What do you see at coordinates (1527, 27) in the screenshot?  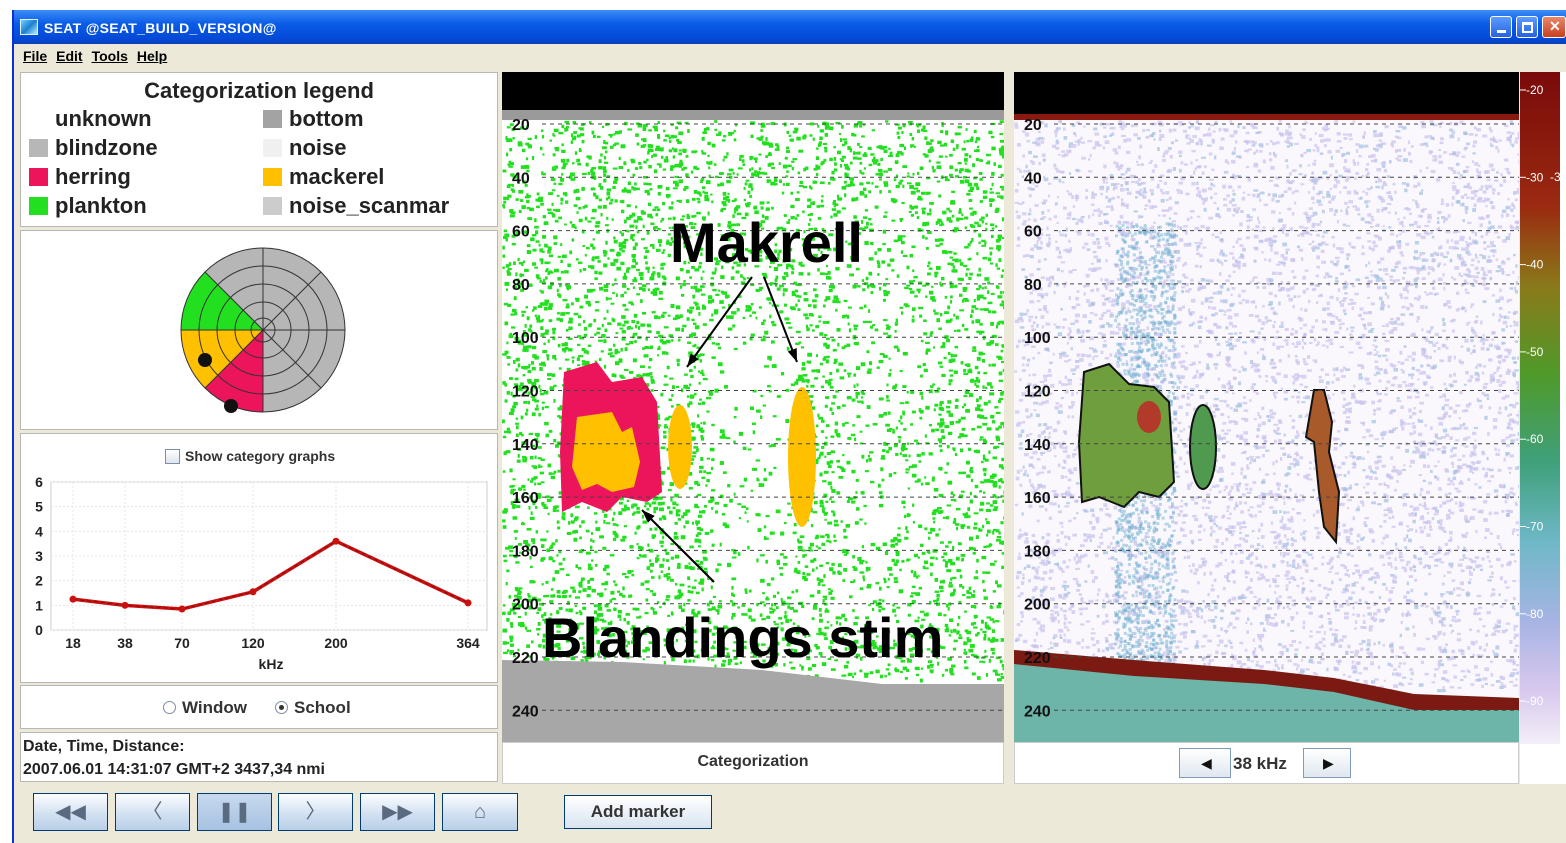 I see `maximize-button` at bounding box center [1527, 27].